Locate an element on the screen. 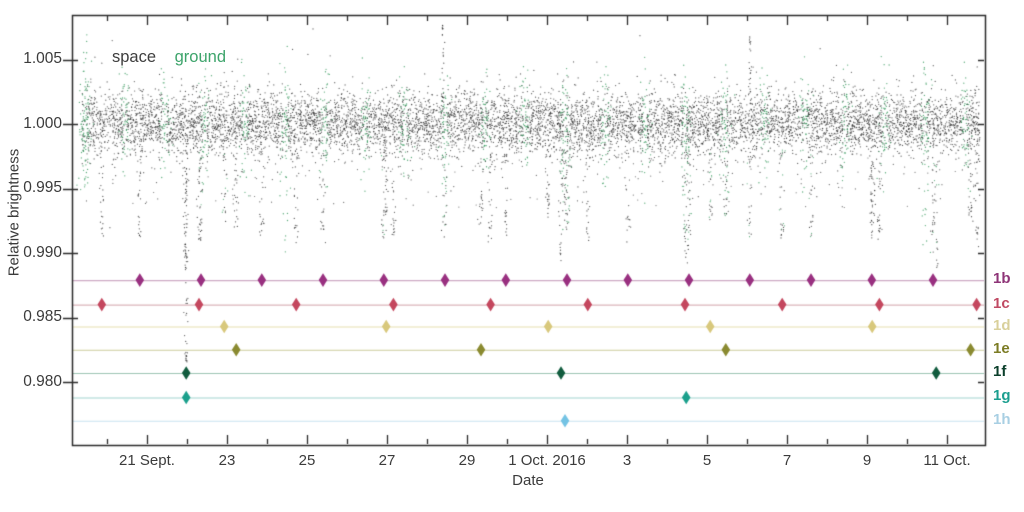  y-tick-label: 0.980 is located at coordinates (42, 381).